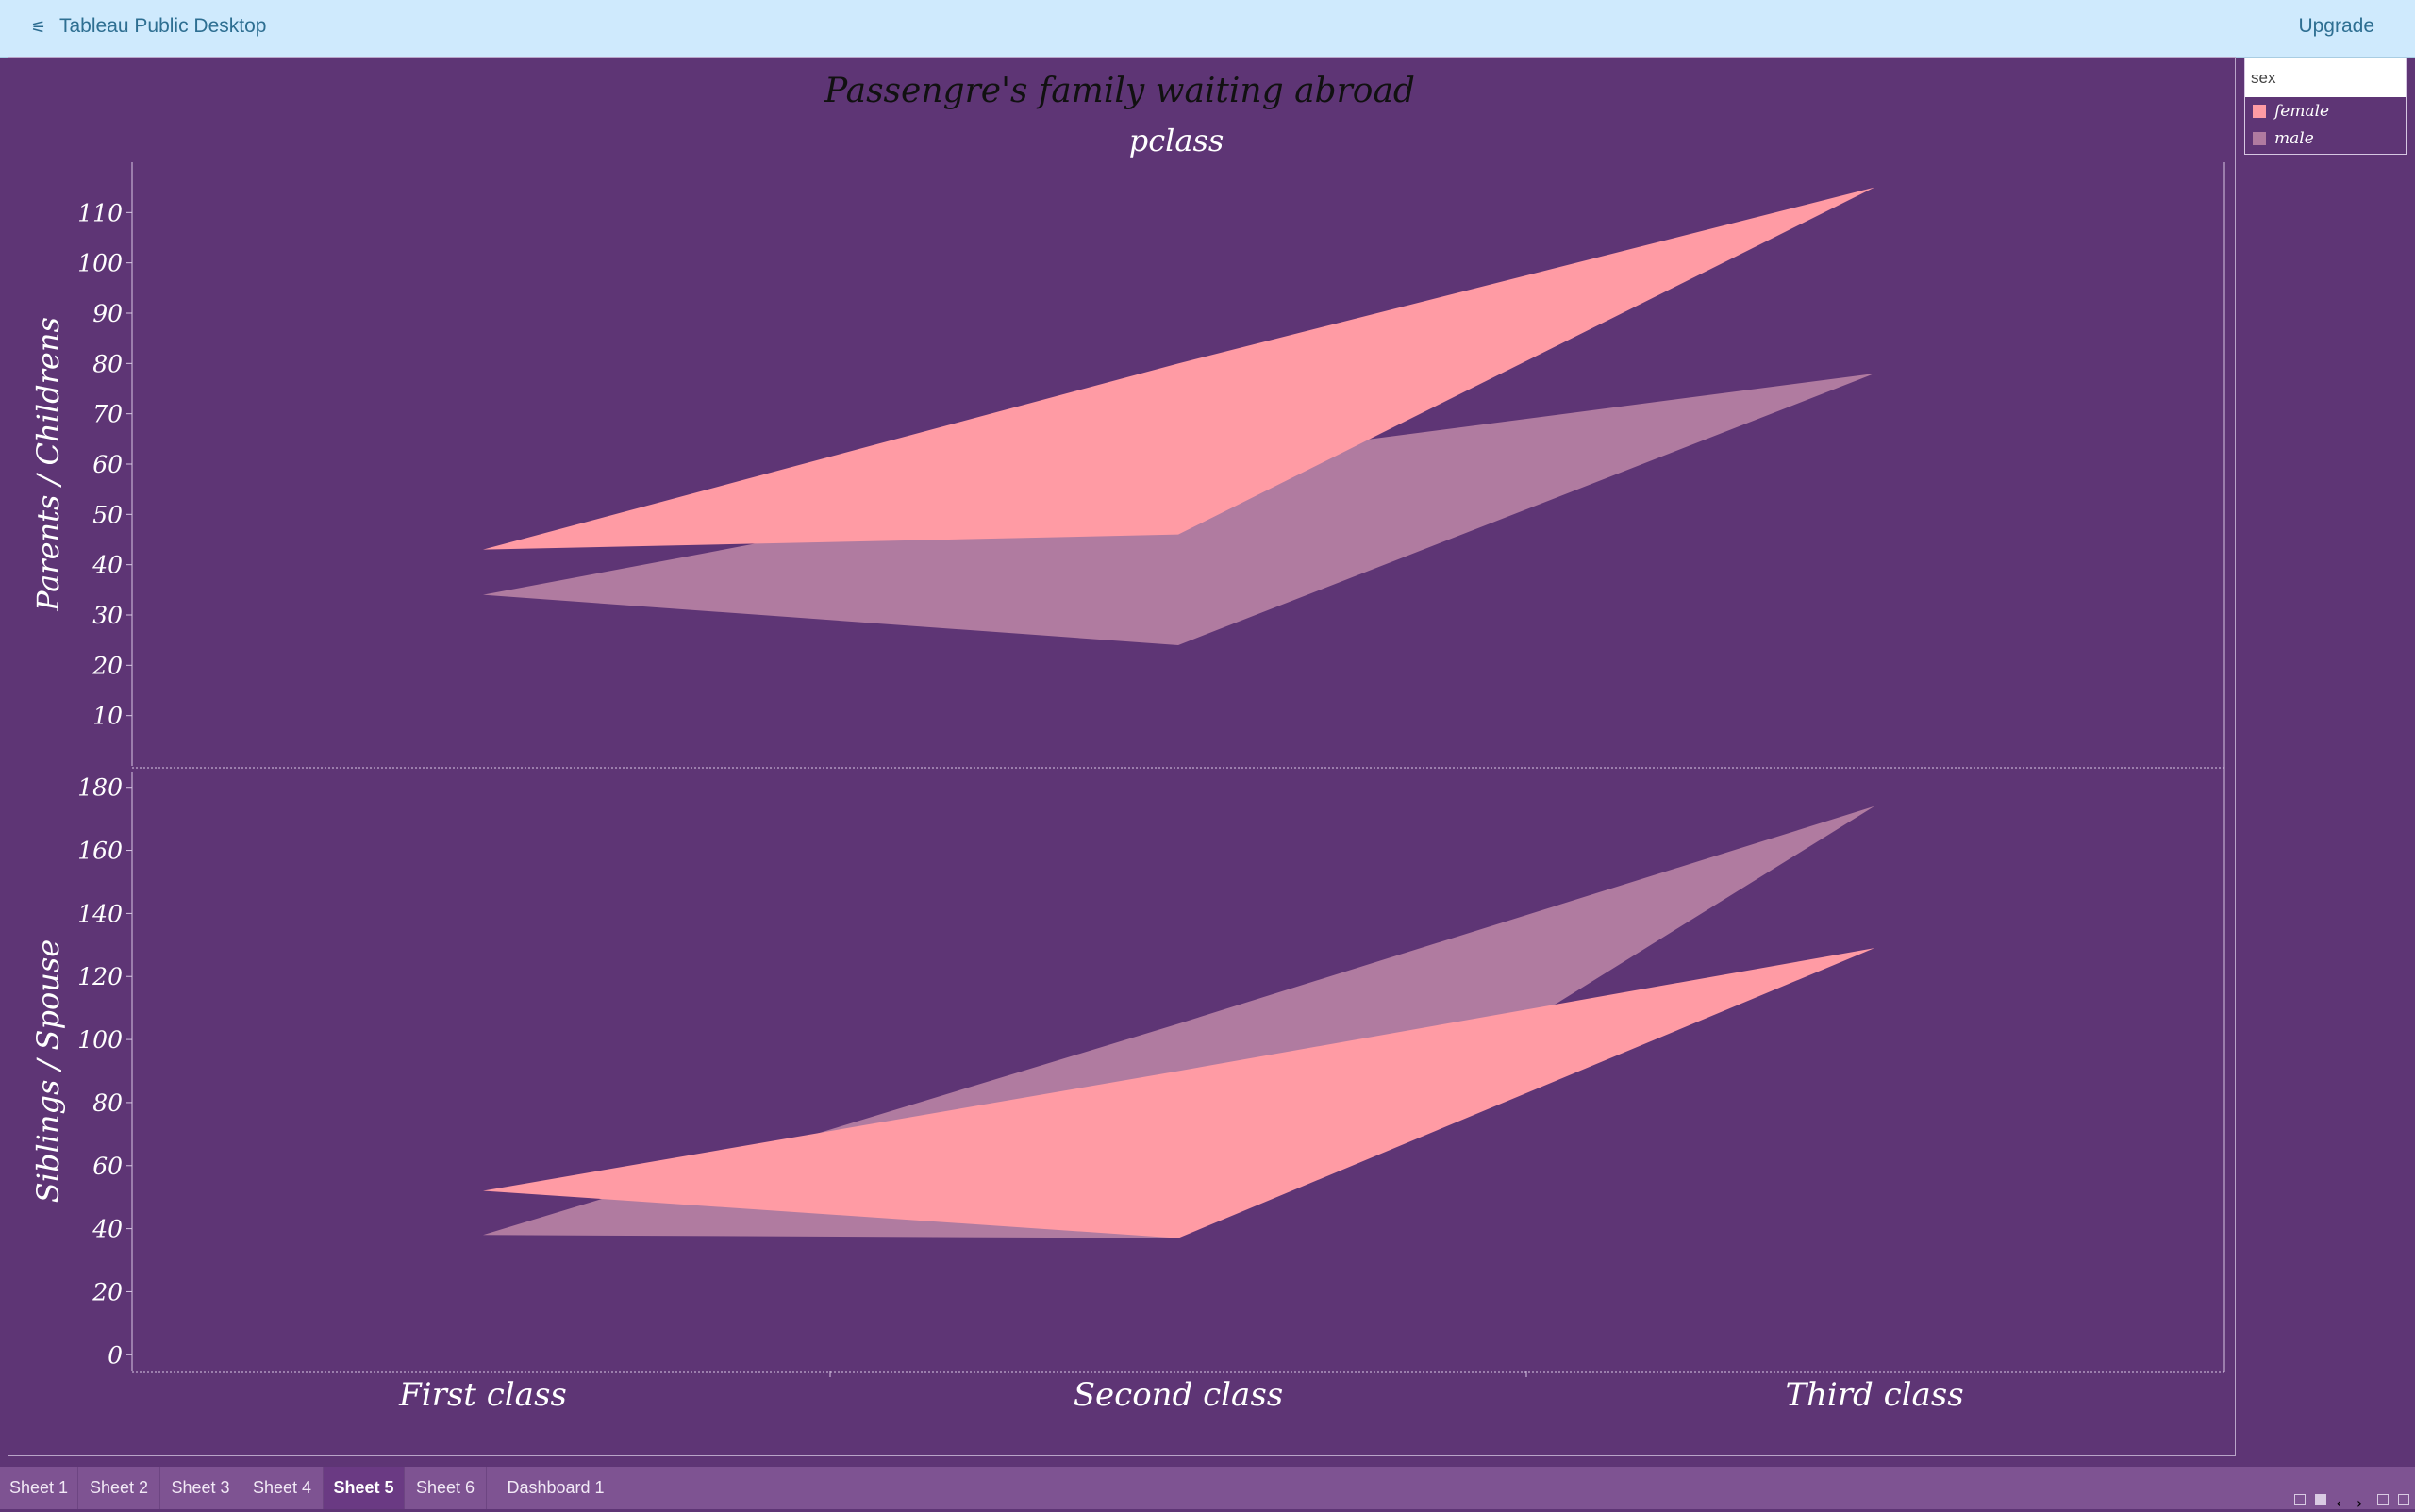  I want to click on y-tick-label: 10, so click(107, 716).